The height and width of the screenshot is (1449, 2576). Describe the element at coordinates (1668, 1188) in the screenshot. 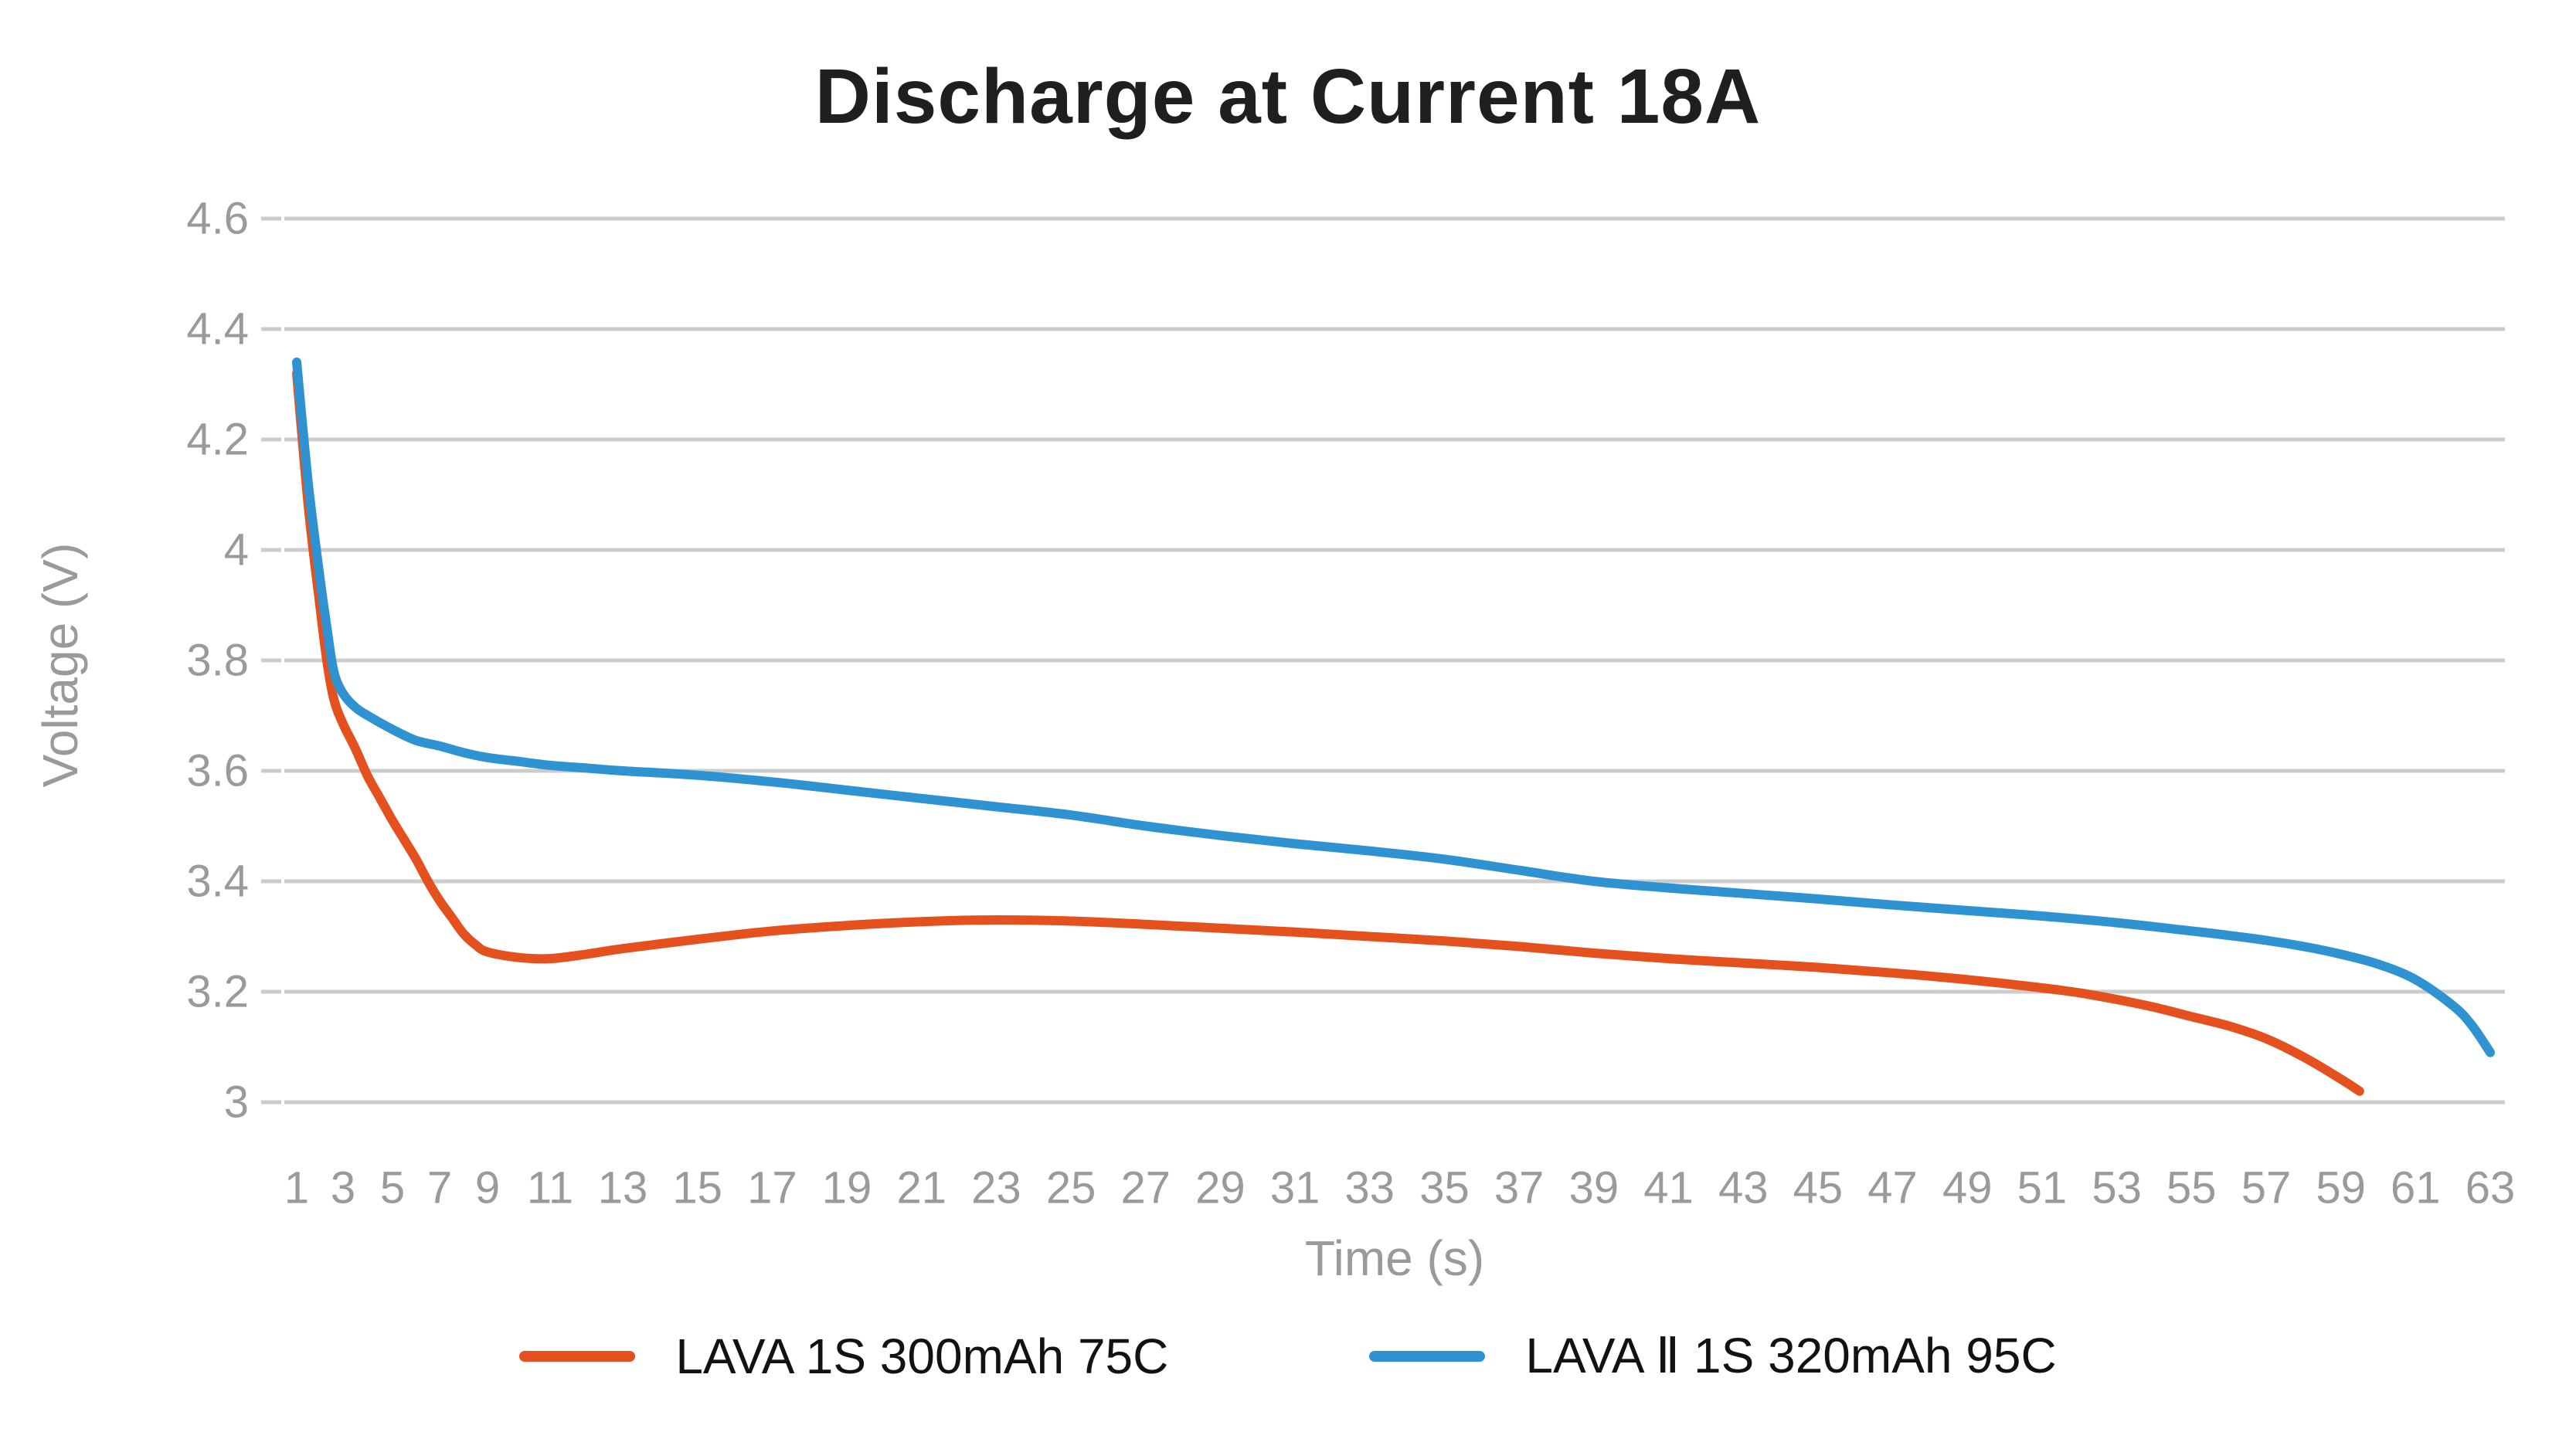

I see `x-tick-label: 41` at that location.